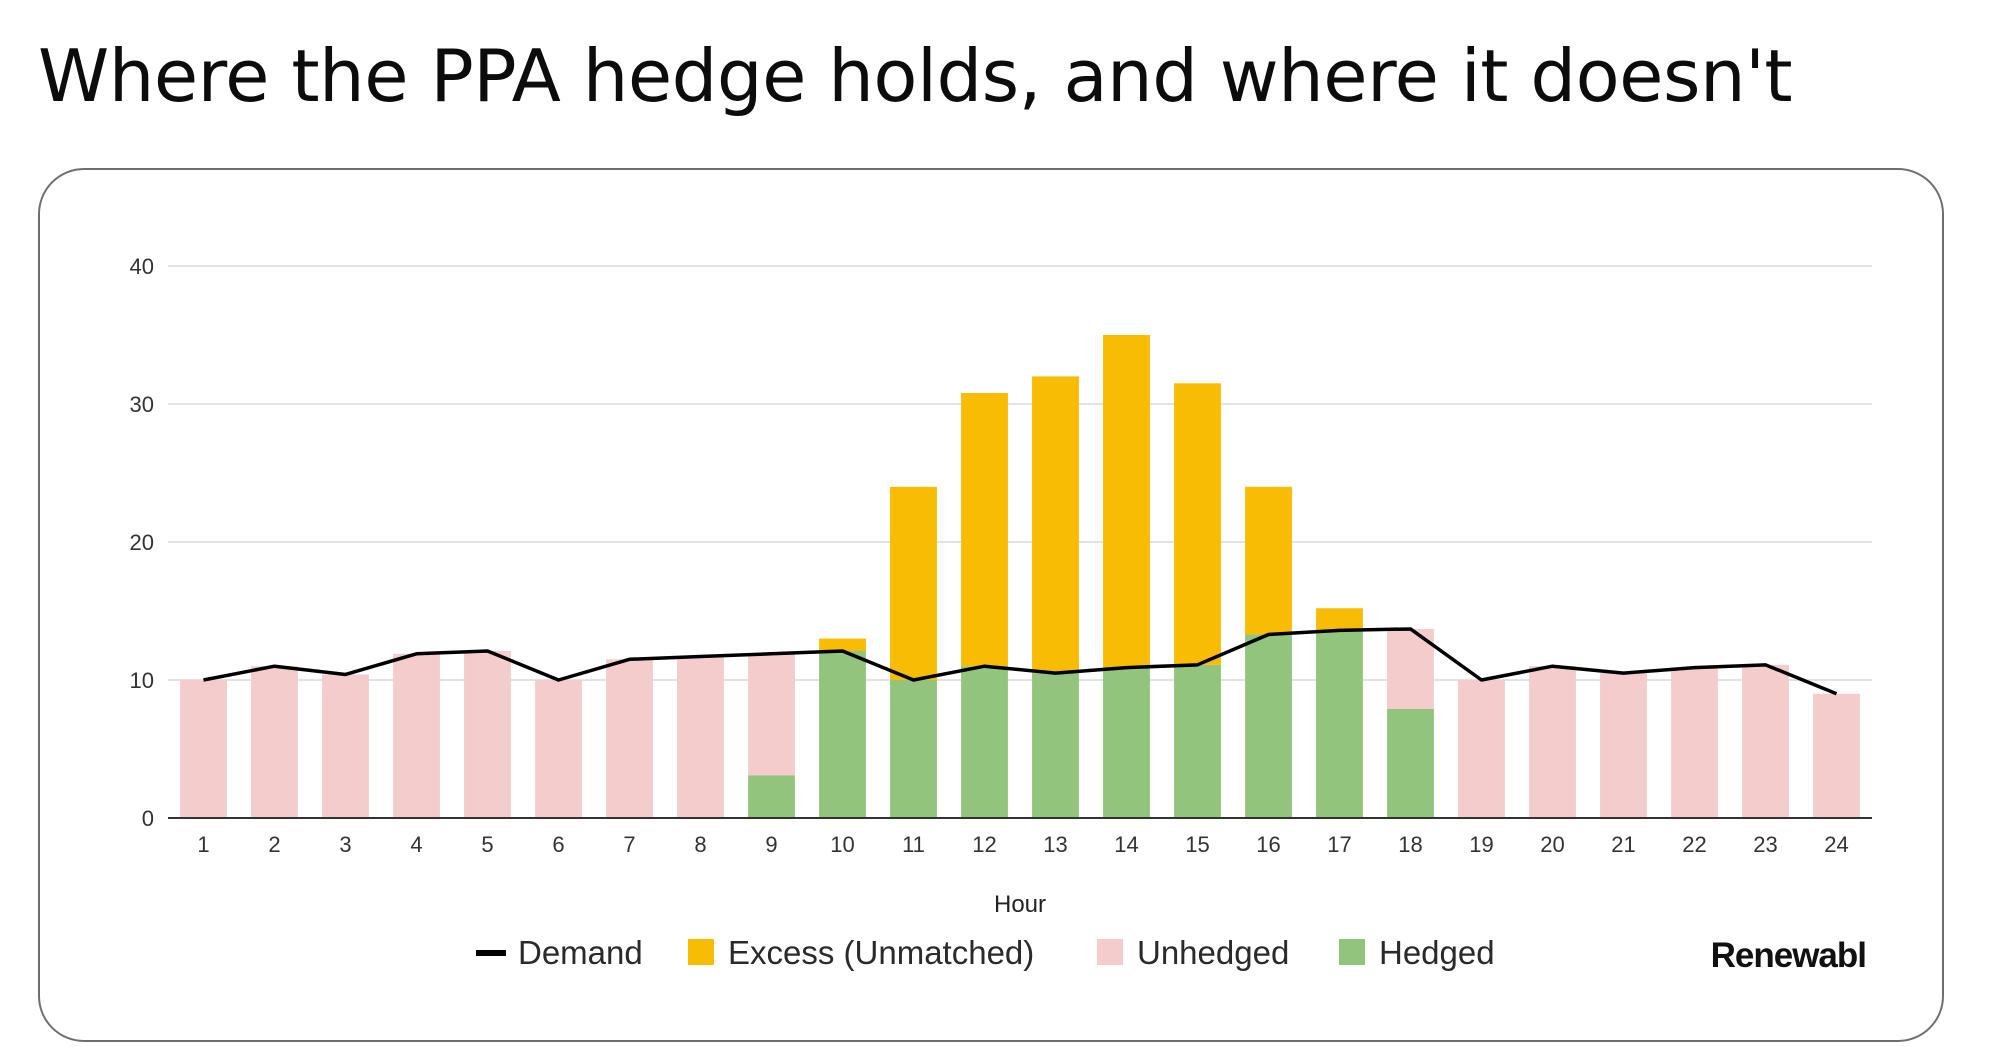 The width and height of the screenshot is (1999, 1047). I want to click on x-axis-ticks: 1 2 3 4 5 6 7 8 9 10 11 12 13 14 15 16 17 18 19 20 21 22 23 24, so click(1022, 844).